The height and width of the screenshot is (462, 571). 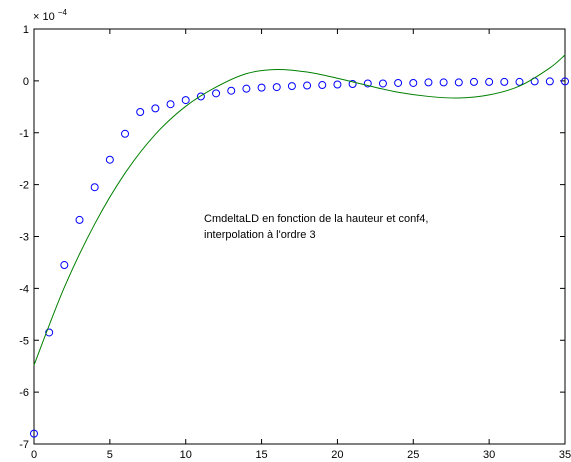 What do you see at coordinates (24, 341) in the screenshot?
I see `y-tick-label: -5` at bounding box center [24, 341].